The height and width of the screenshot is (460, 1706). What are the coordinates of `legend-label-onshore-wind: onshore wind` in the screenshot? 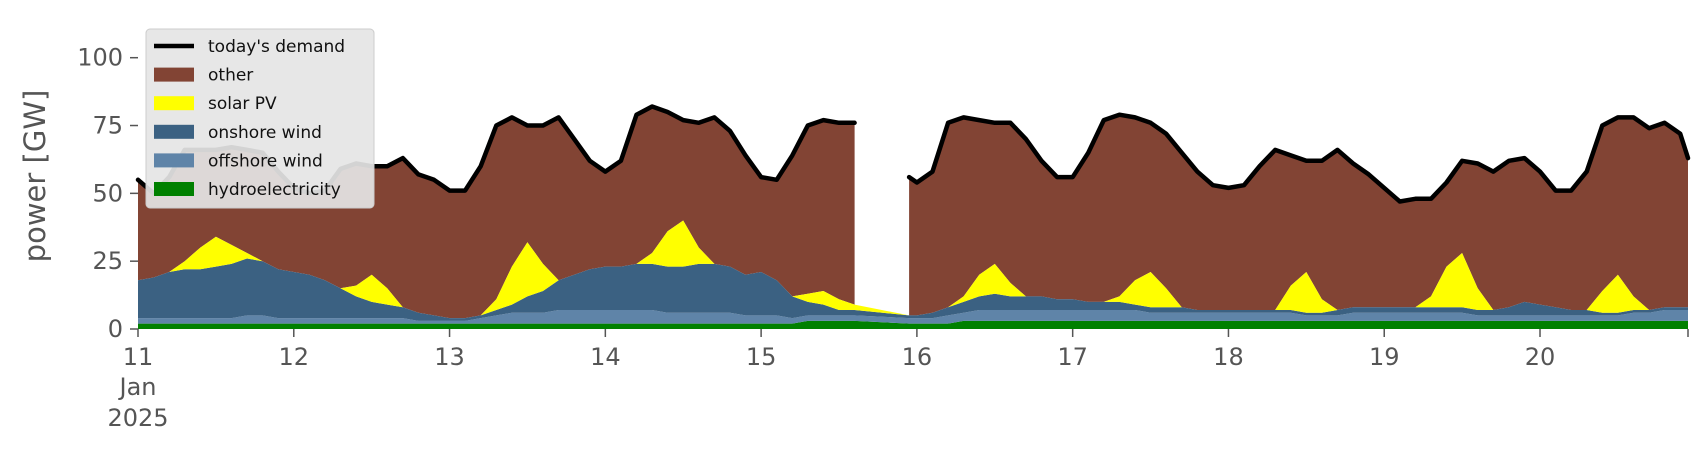 It's located at (265, 133).